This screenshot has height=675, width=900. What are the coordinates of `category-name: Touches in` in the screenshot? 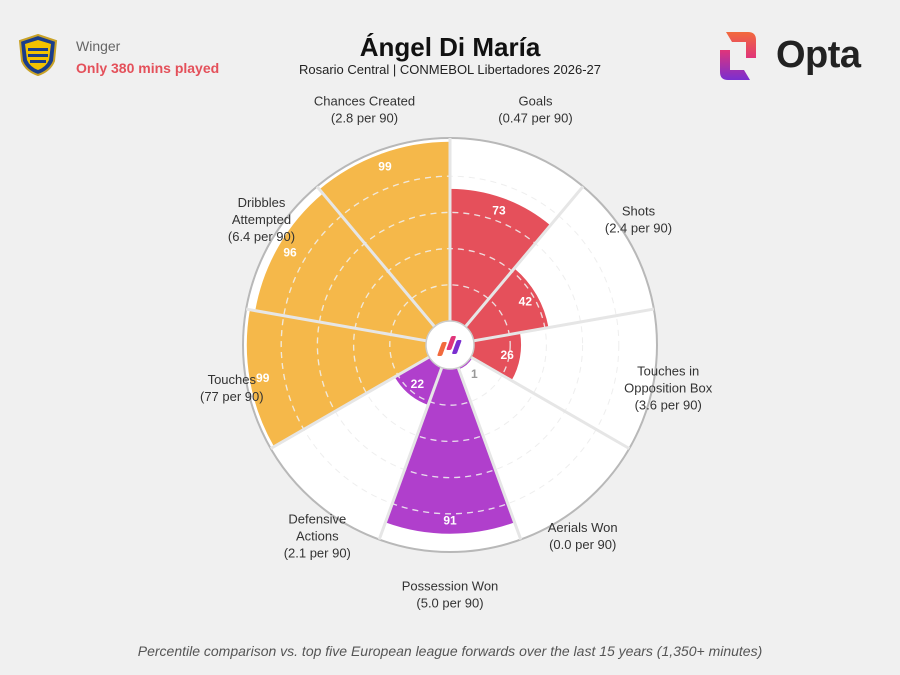 It's located at (668, 370).